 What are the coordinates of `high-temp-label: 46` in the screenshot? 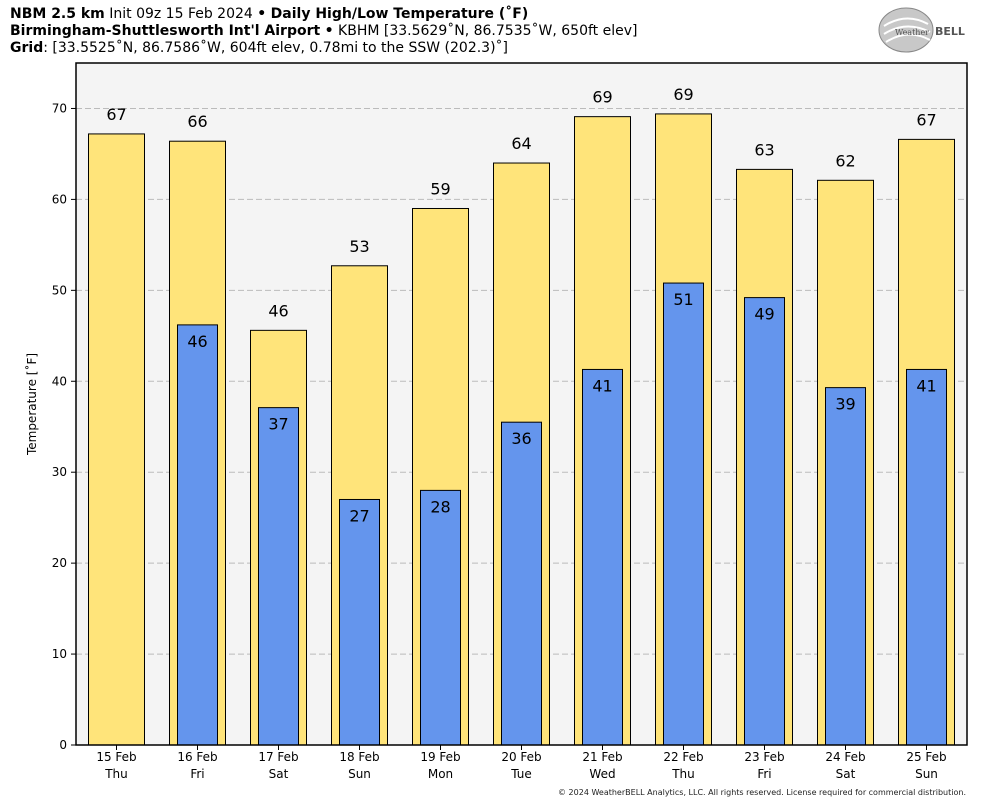 It's located at (278, 310).